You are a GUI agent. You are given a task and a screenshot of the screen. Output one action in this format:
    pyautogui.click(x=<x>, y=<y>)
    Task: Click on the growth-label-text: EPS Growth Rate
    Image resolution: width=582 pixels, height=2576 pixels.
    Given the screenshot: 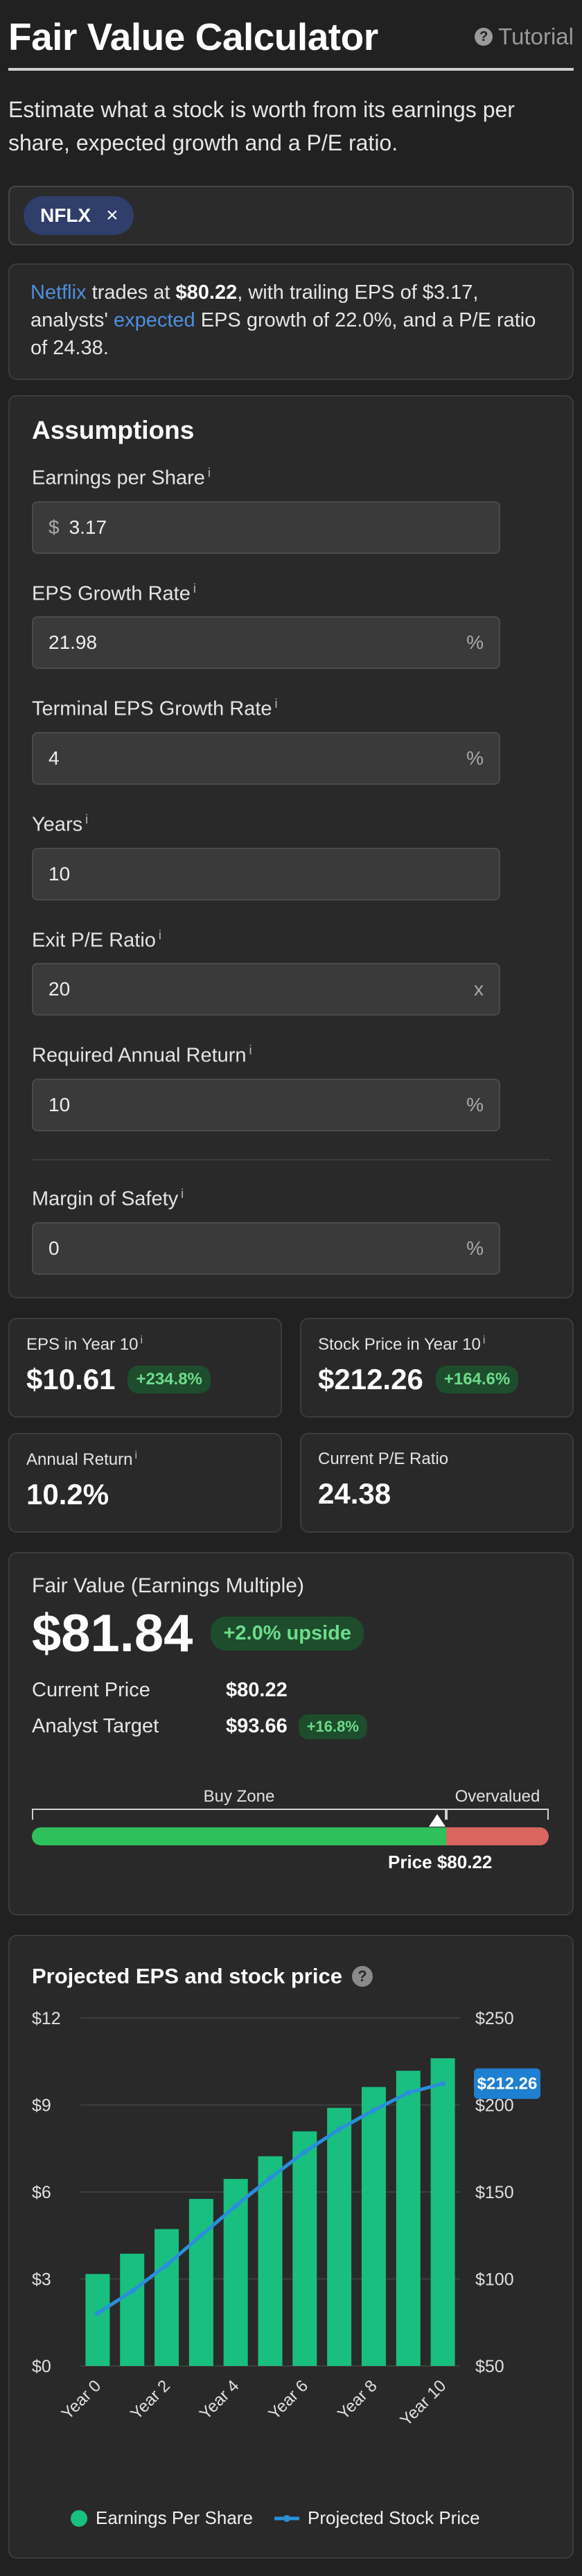 What is the action you would take?
    pyautogui.click(x=111, y=593)
    